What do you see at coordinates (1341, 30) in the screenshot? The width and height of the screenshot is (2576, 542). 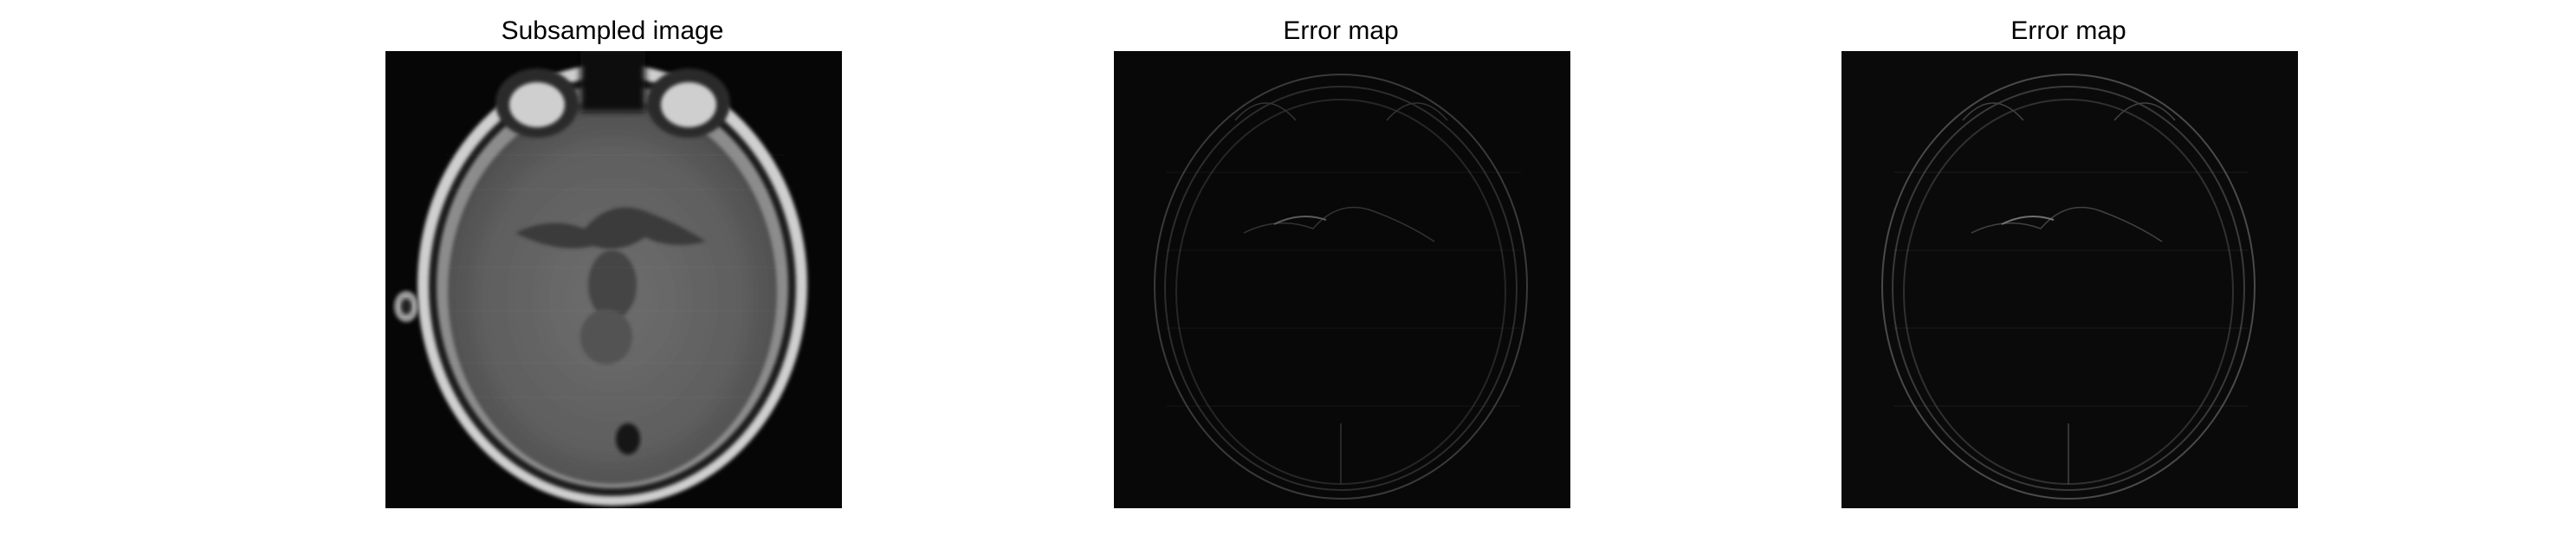 I see `panel-title-error-map-1: Error map` at bounding box center [1341, 30].